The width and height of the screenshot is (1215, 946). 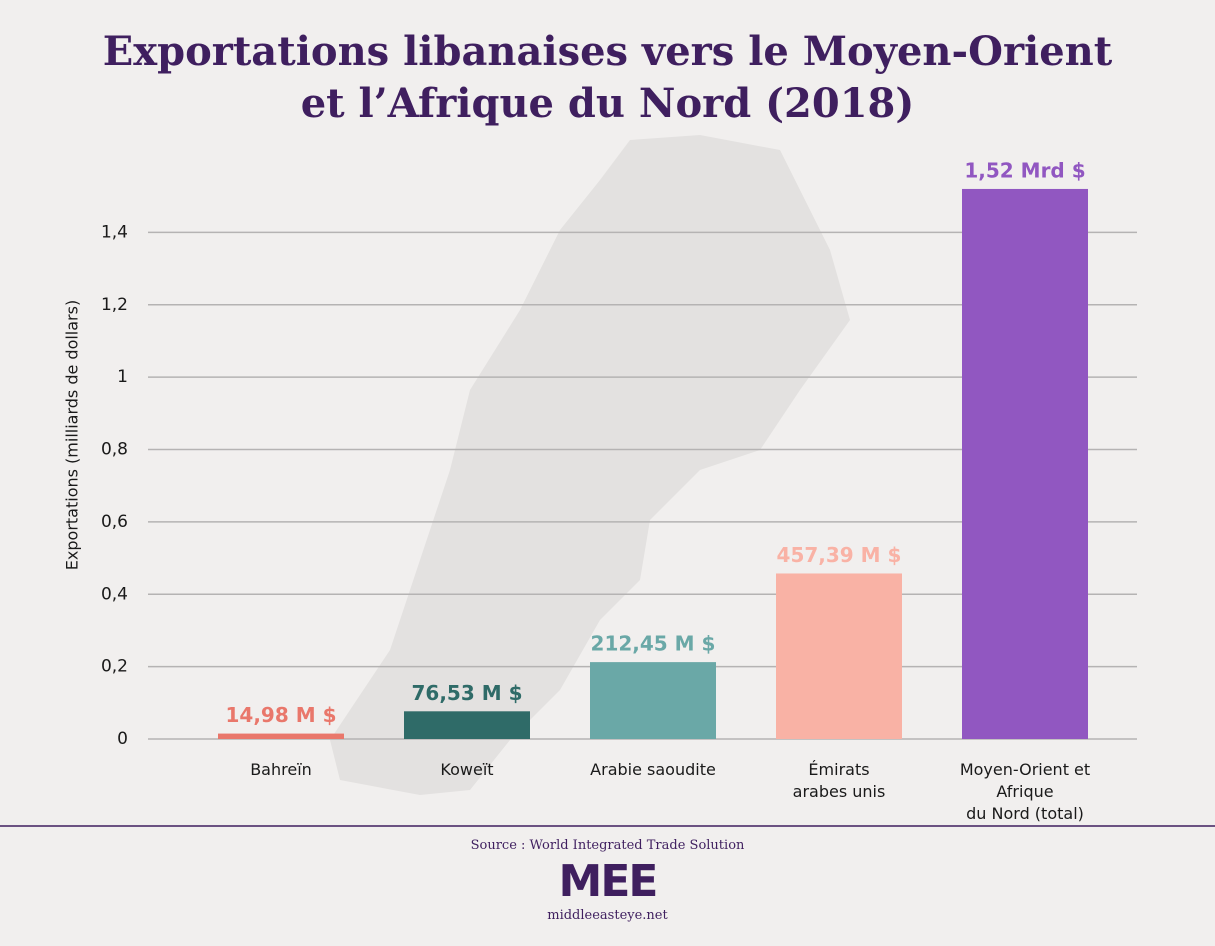 I want to click on source: Source : World Integrated Trade Solution, so click(x=607, y=845).